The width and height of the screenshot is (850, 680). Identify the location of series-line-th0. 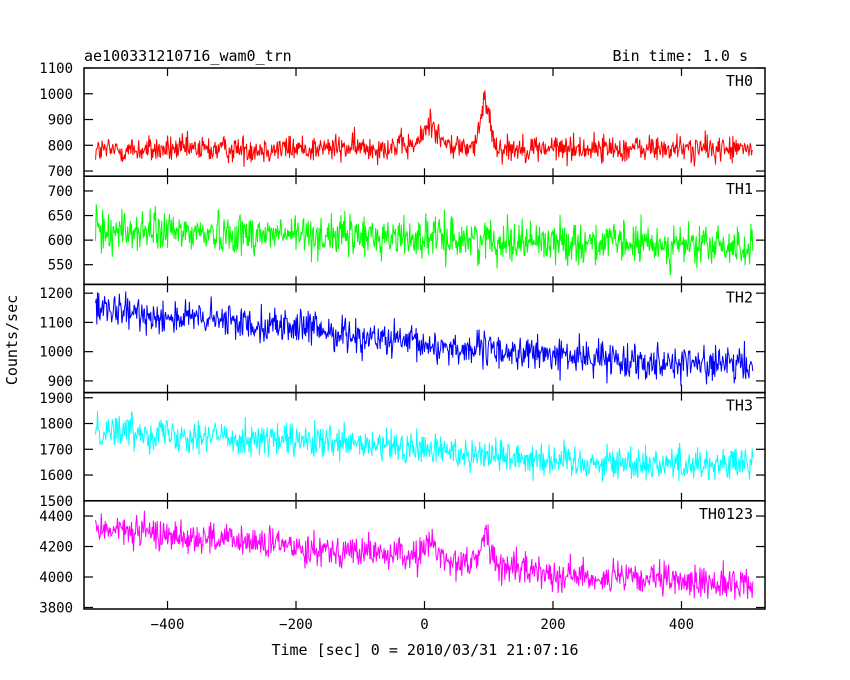
(424, 128).